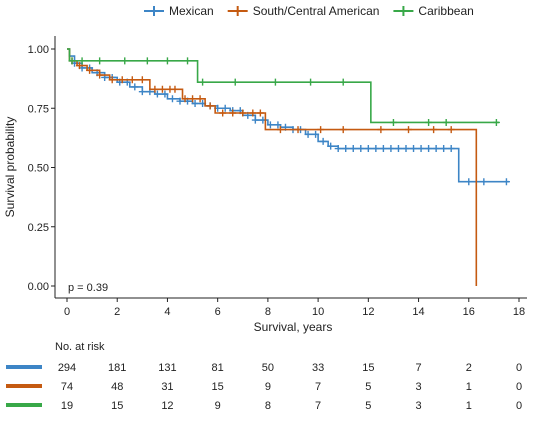  I want to click on x-tick-label: 10, so click(318, 312).